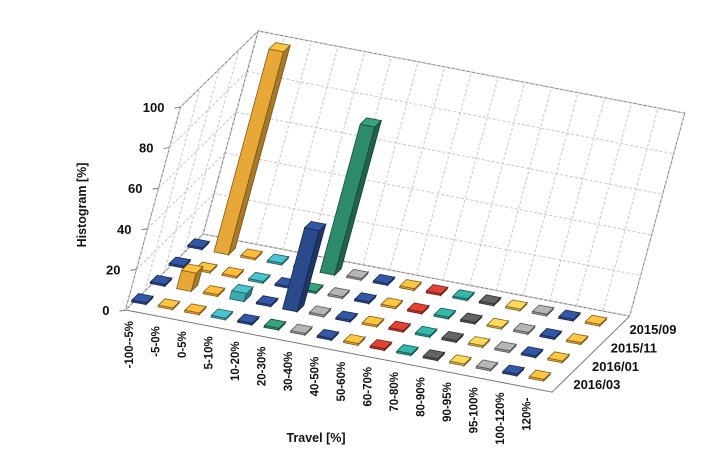 This screenshot has width=706, height=468. What do you see at coordinates (596, 384) in the screenshot?
I see `series-label: 2016/03` at bounding box center [596, 384].